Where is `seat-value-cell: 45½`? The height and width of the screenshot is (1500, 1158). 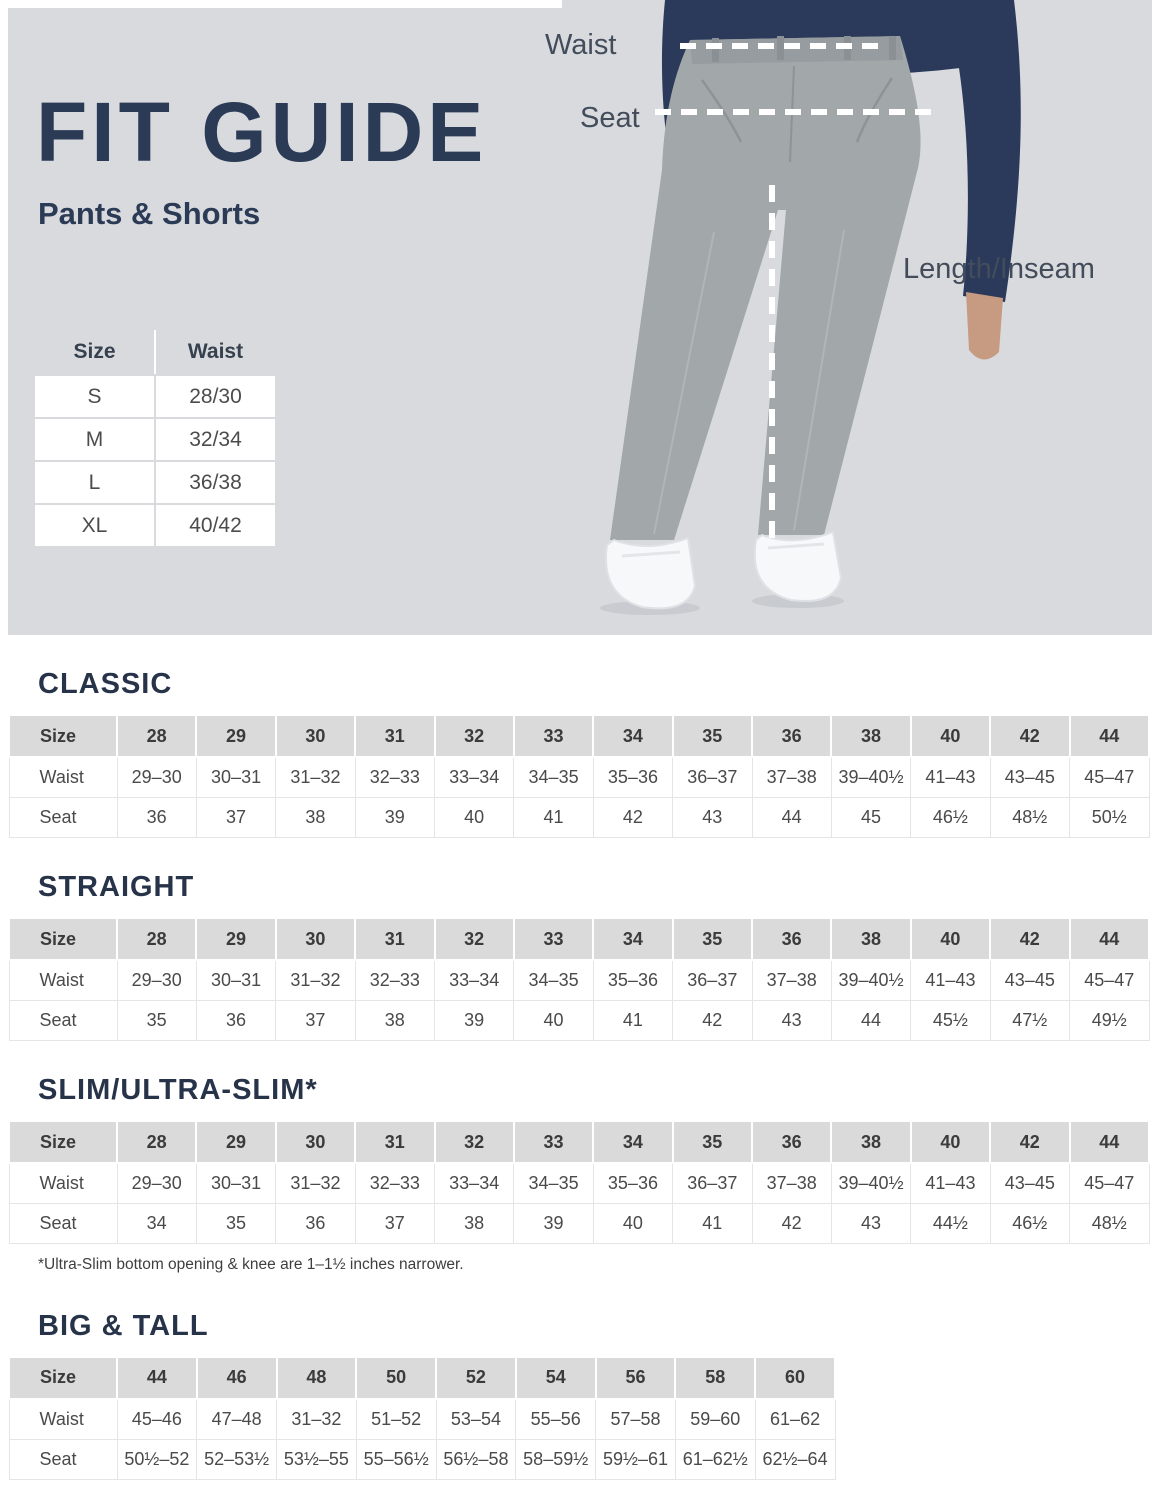 seat-value-cell: 45½ is located at coordinates (950, 1020).